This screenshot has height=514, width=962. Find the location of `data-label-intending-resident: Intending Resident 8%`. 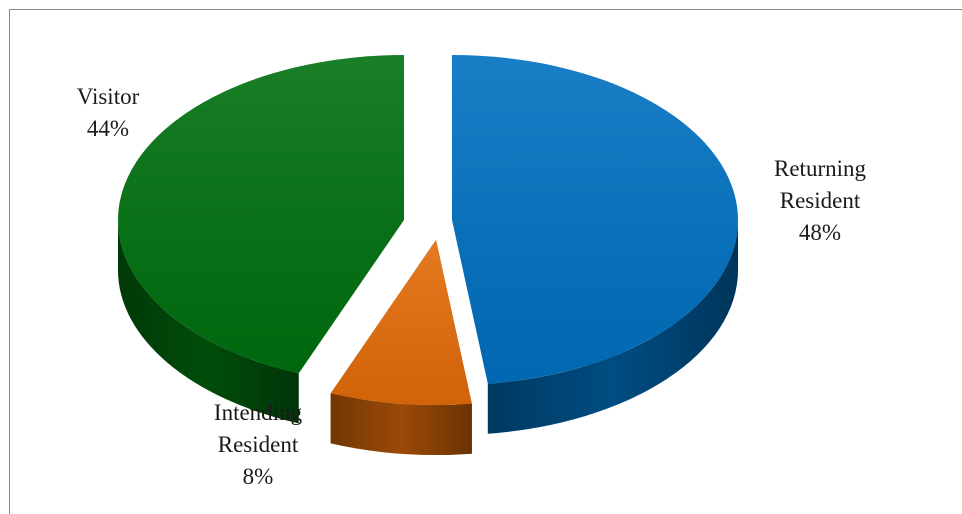

data-label-intending-resident: Intending Resident 8% is located at coordinates (258, 444).